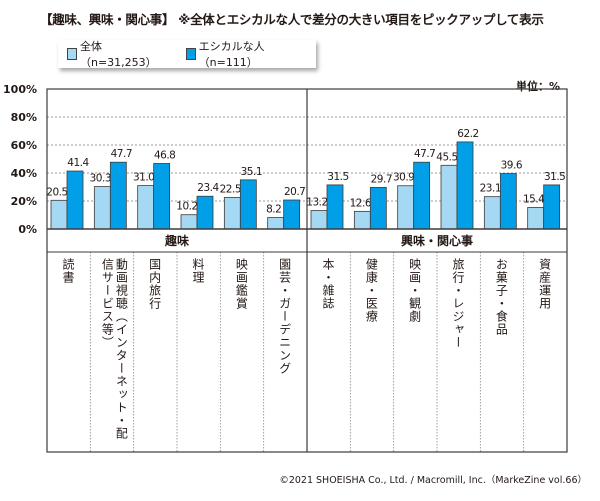 This screenshot has width=600, height=501. Describe the element at coordinates (534, 199) in the screenshot. I see `data-label: 15.4` at that location.